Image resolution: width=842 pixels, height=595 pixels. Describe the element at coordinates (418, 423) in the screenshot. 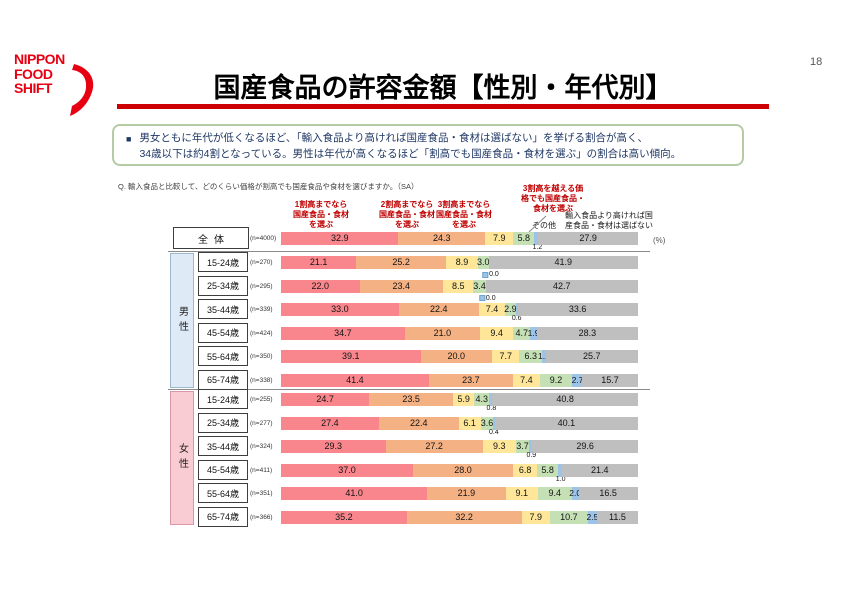

I see `bar-segment-2: 22.4` at that location.